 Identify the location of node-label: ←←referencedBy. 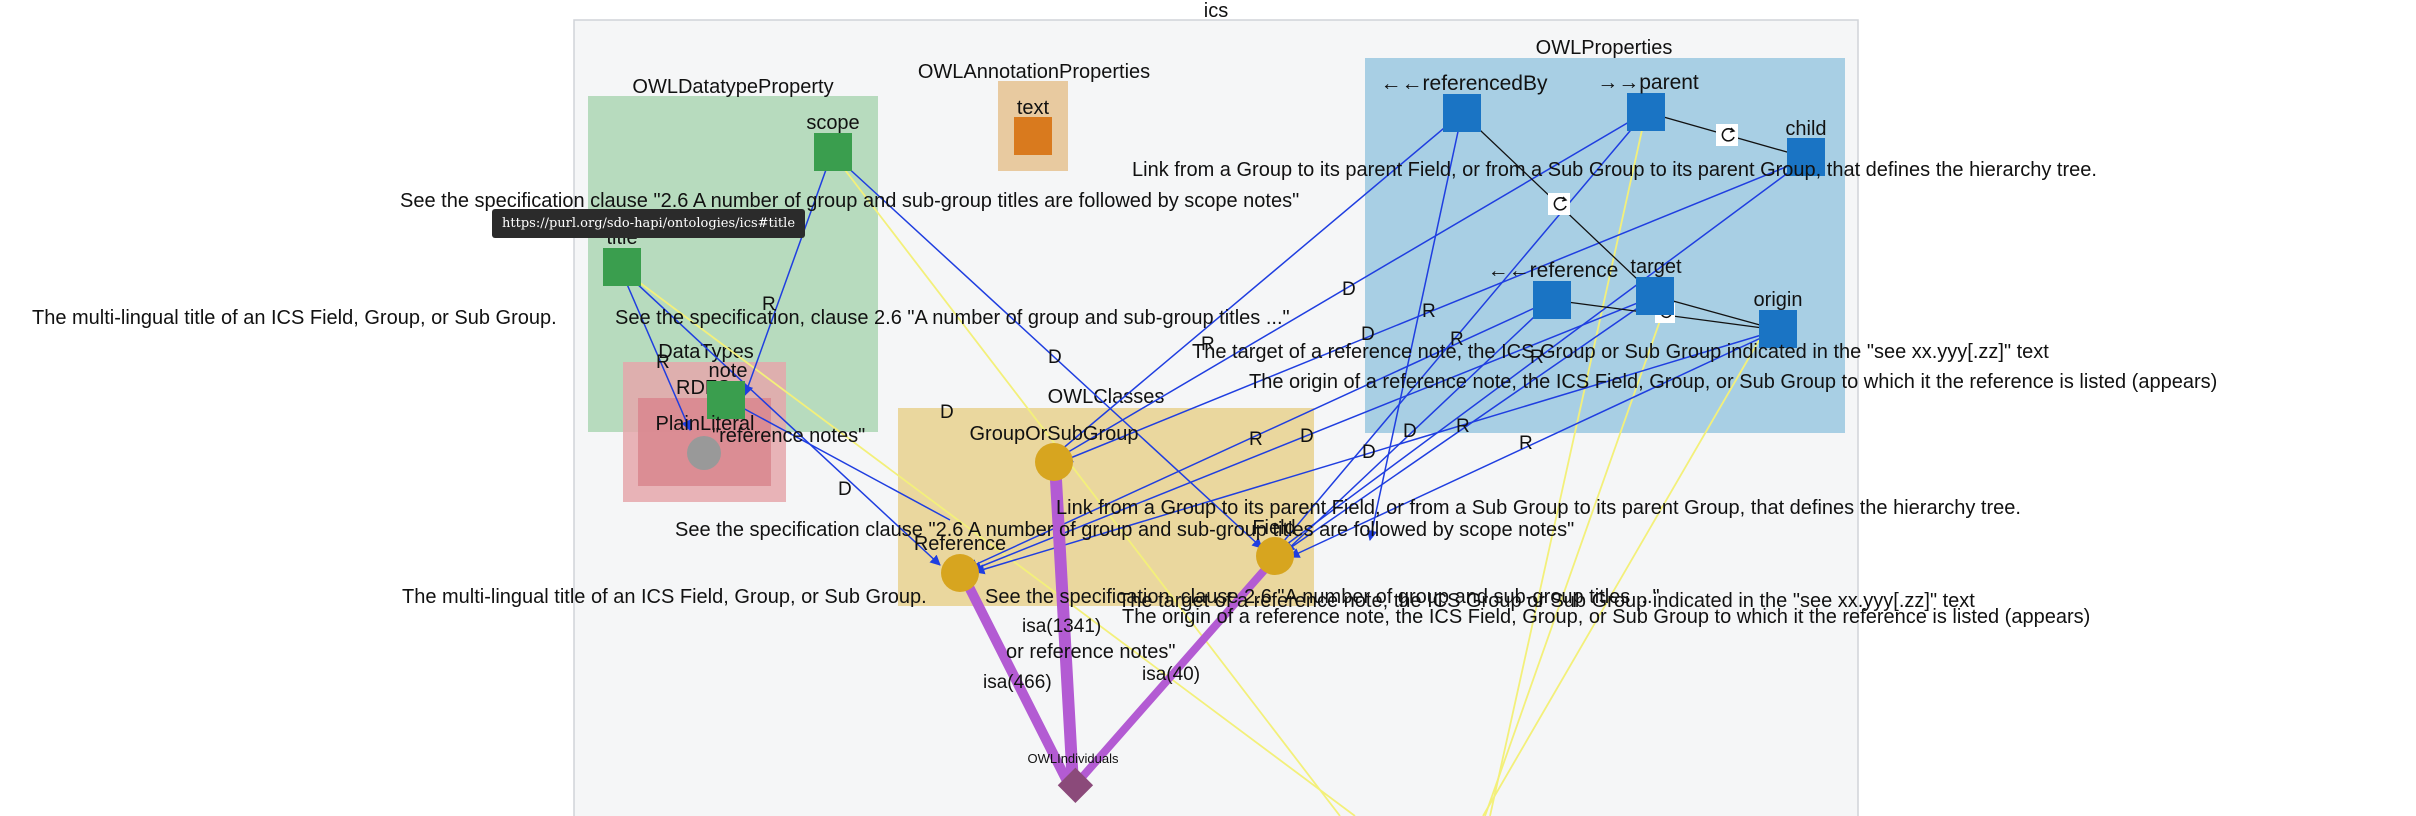
(1464, 83).